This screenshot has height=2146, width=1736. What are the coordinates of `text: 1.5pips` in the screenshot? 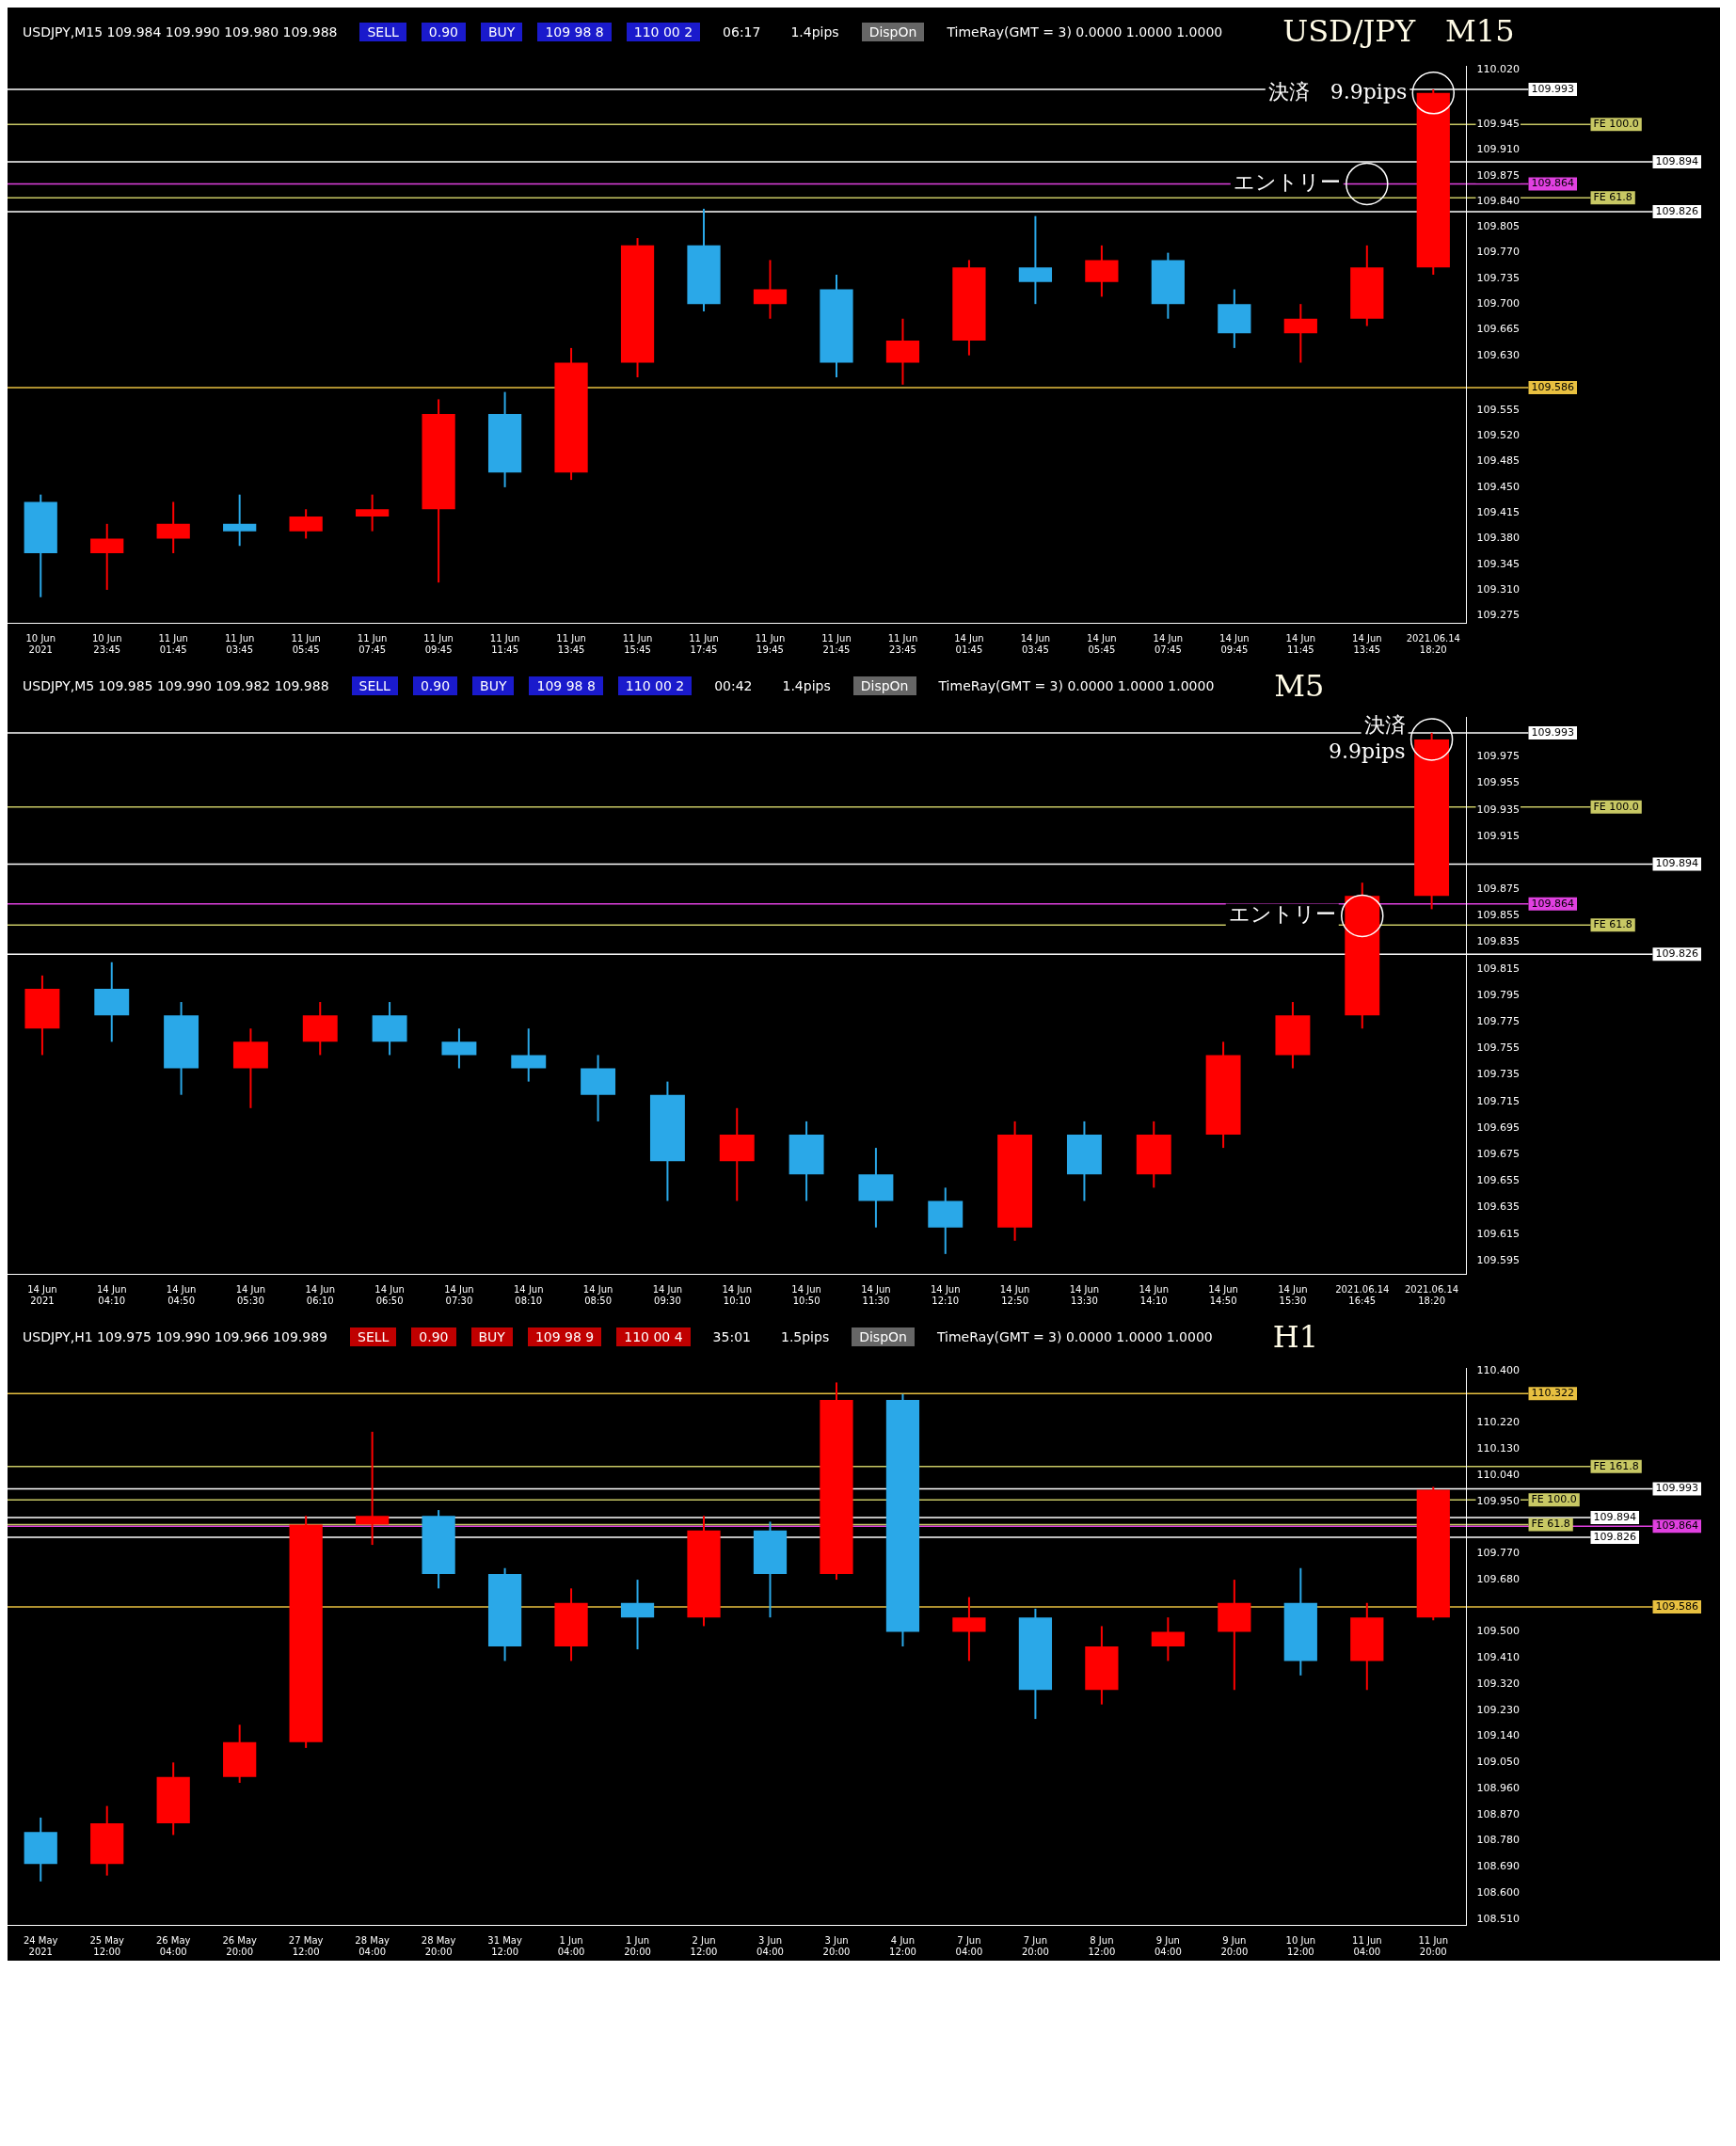 It's located at (805, 1337).